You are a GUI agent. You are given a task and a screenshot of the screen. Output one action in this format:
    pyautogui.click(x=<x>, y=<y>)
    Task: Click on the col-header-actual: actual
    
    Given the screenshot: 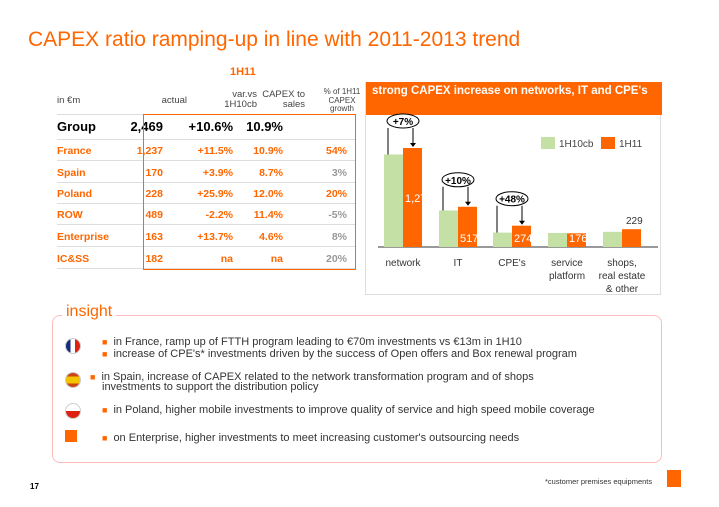 What is the action you would take?
    pyautogui.click(x=174, y=100)
    